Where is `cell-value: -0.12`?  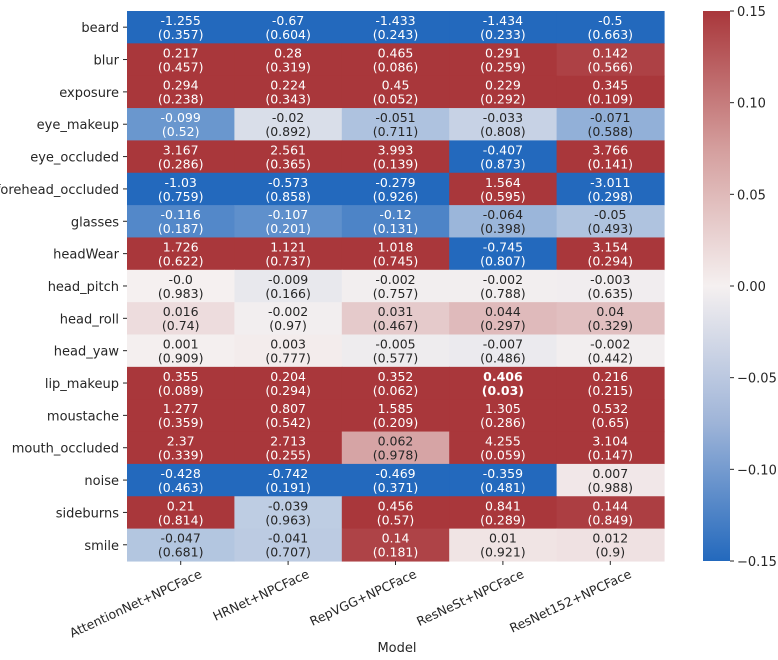 cell-value: -0.12 is located at coordinates (395, 214).